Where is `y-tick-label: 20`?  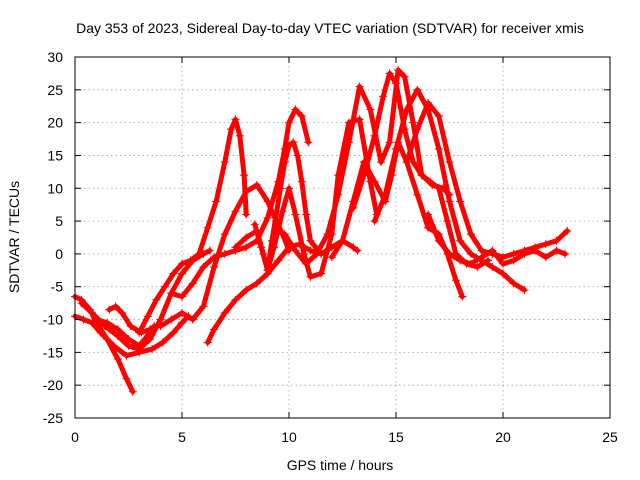
y-tick-label: 20 is located at coordinates (55, 123).